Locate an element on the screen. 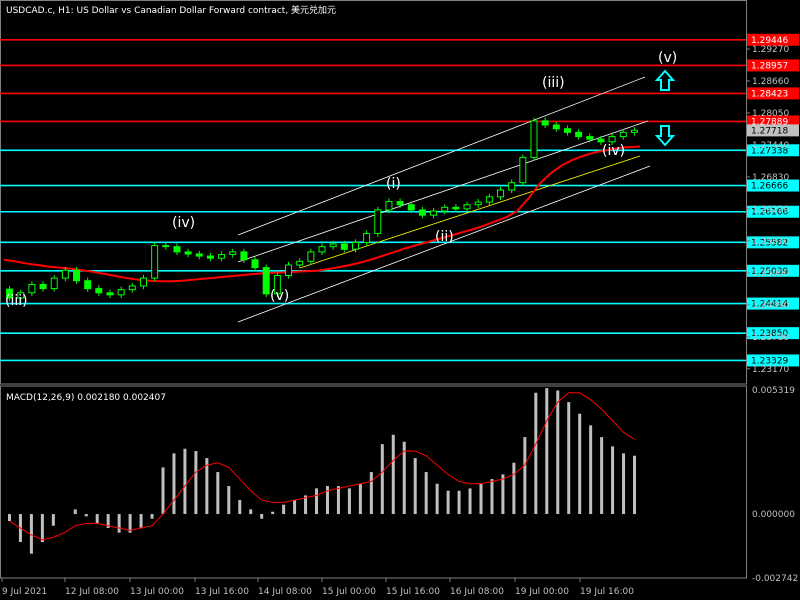 The image size is (800, 600). level-tag-label: 1.26666 is located at coordinates (769, 187).